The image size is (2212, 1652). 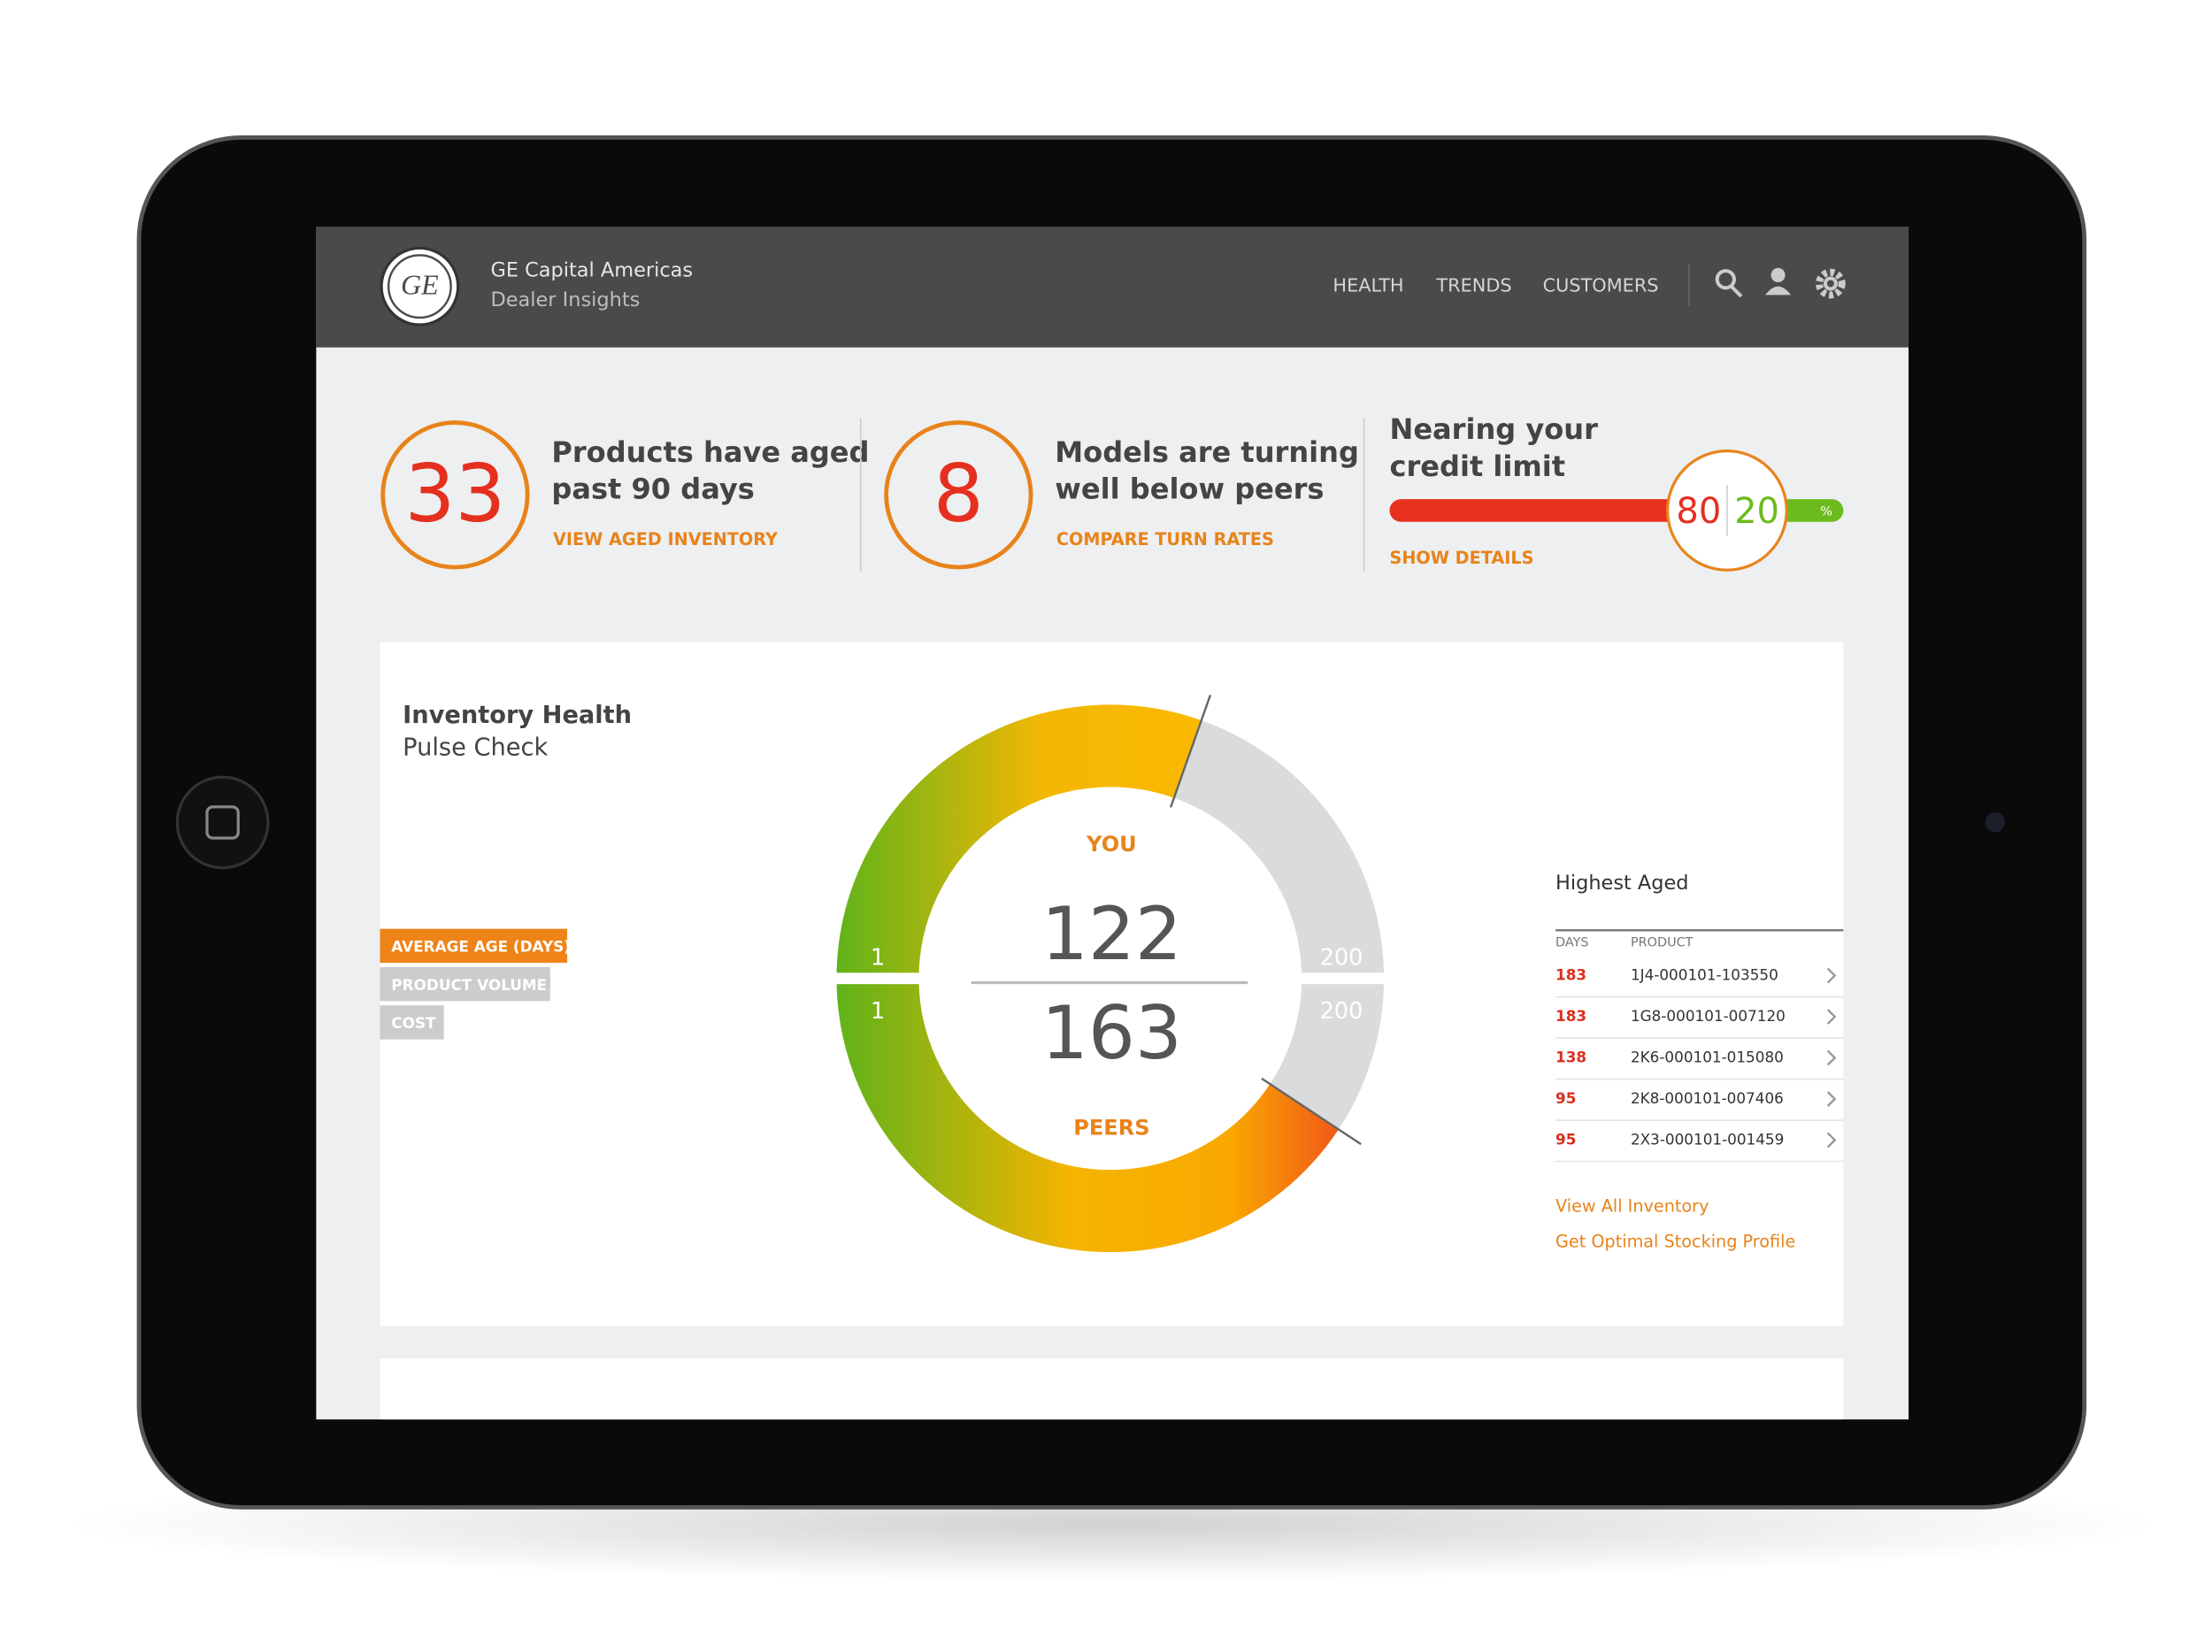 I want to click on filter-label: AVERAGE AGE (DAYS), so click(x=481, y=947).